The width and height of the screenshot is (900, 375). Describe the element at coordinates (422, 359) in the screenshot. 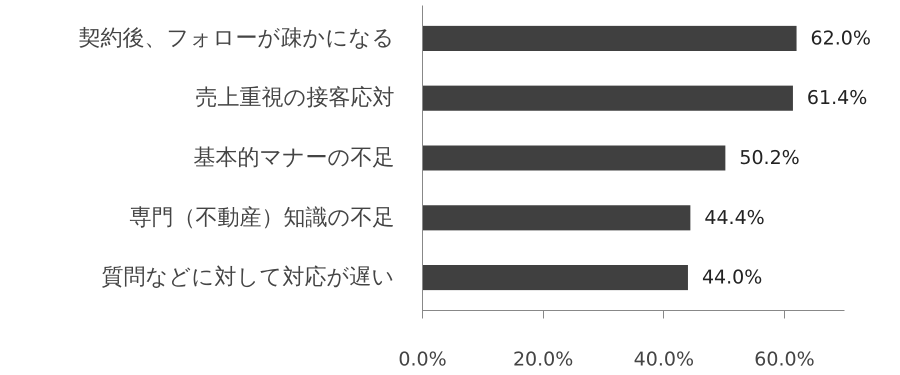

I see `x-tick-label: 0.0%` at that location.